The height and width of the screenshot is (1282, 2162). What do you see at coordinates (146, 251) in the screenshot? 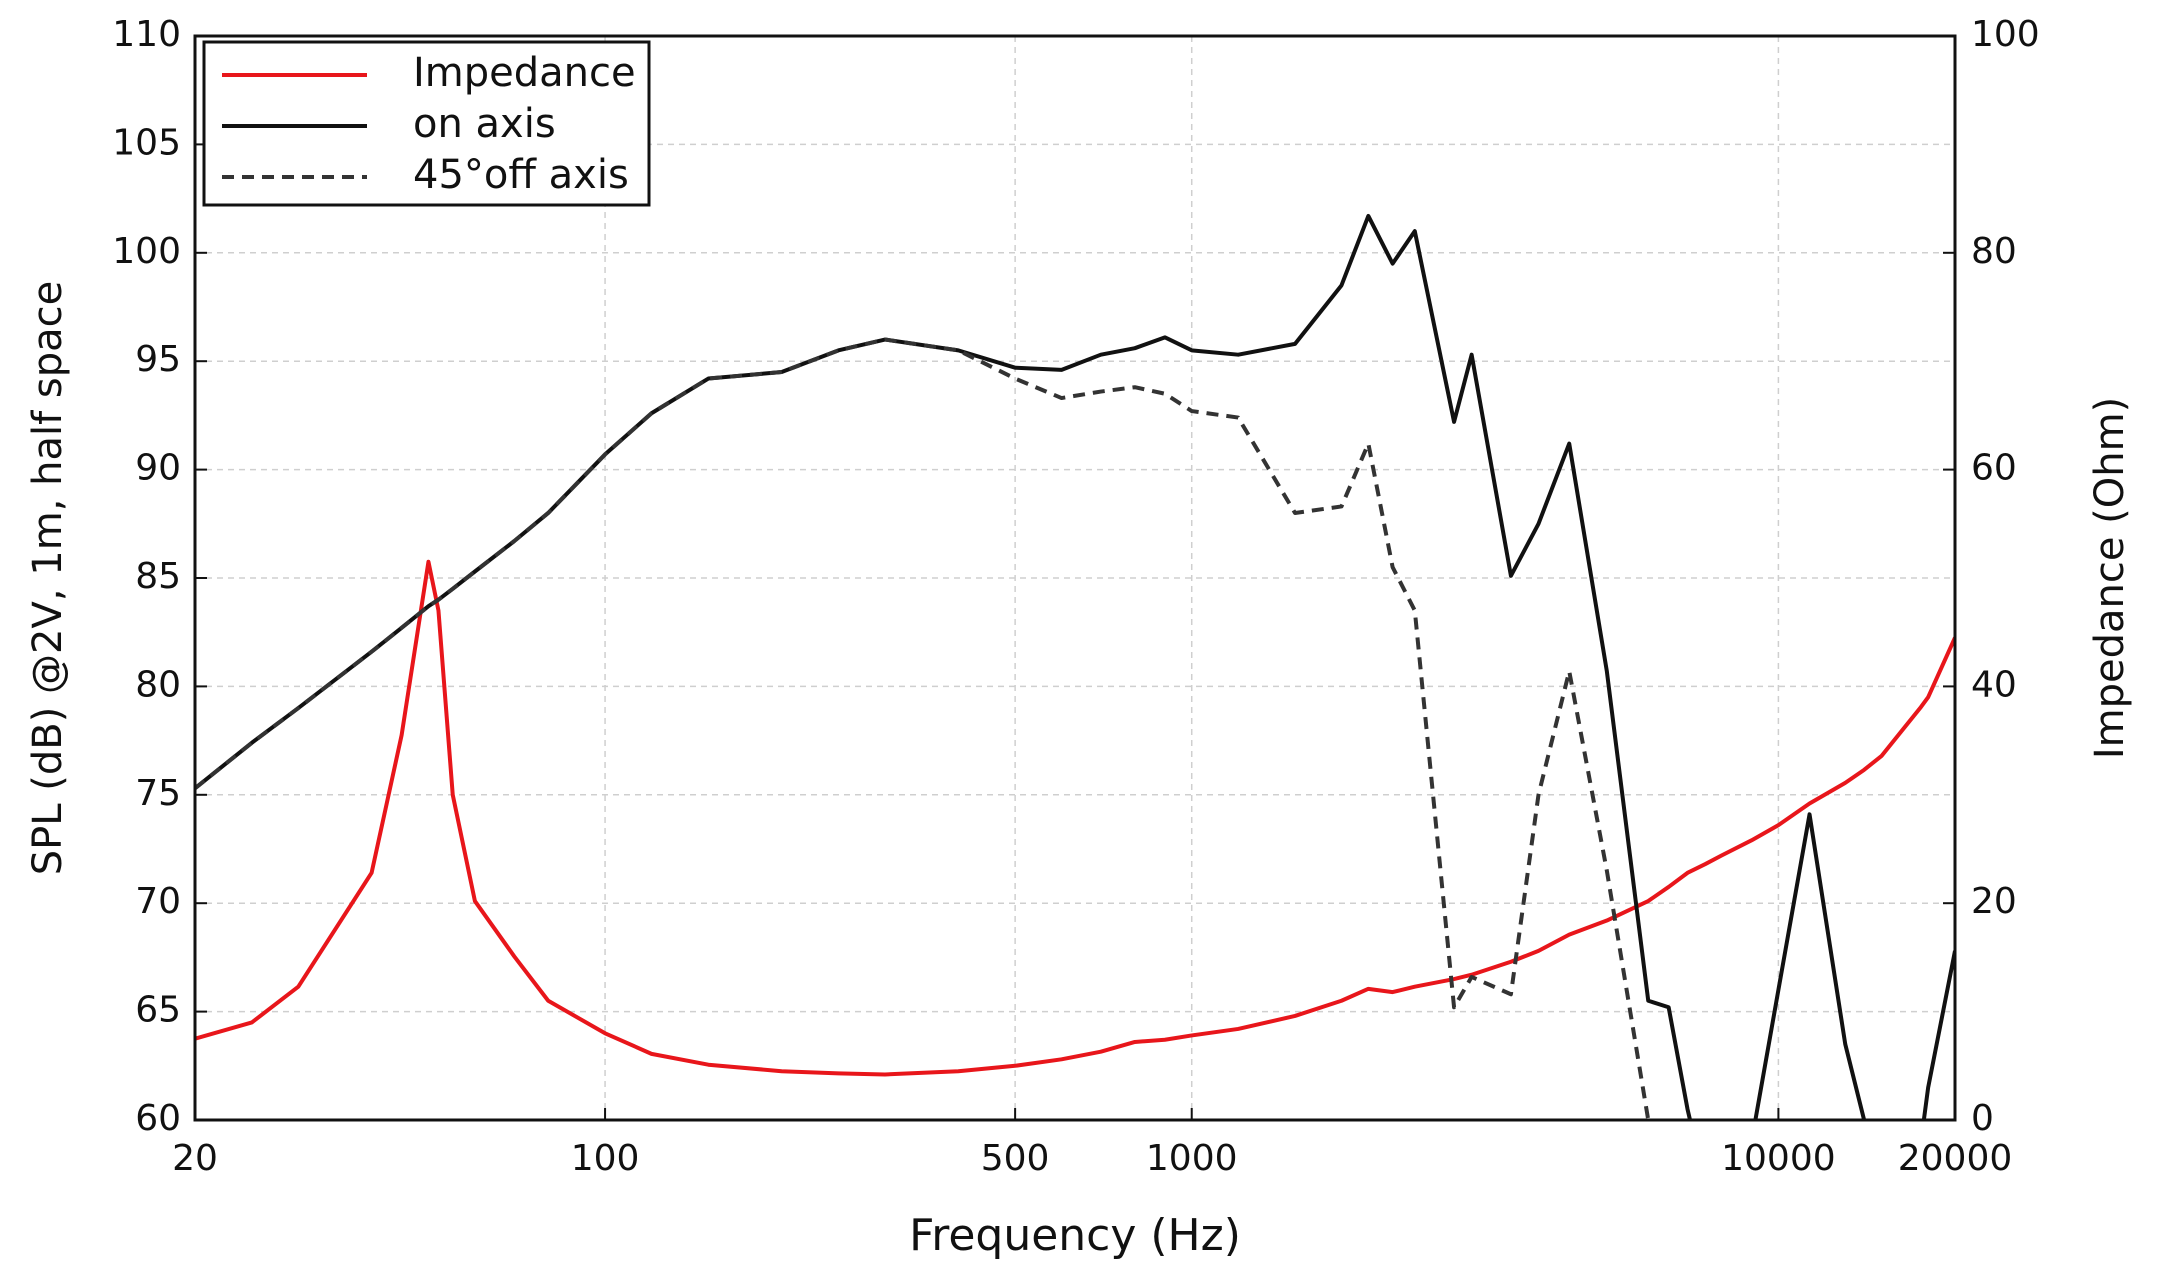
I see `y-tick-label: 100` at bounding box center [146, 251].